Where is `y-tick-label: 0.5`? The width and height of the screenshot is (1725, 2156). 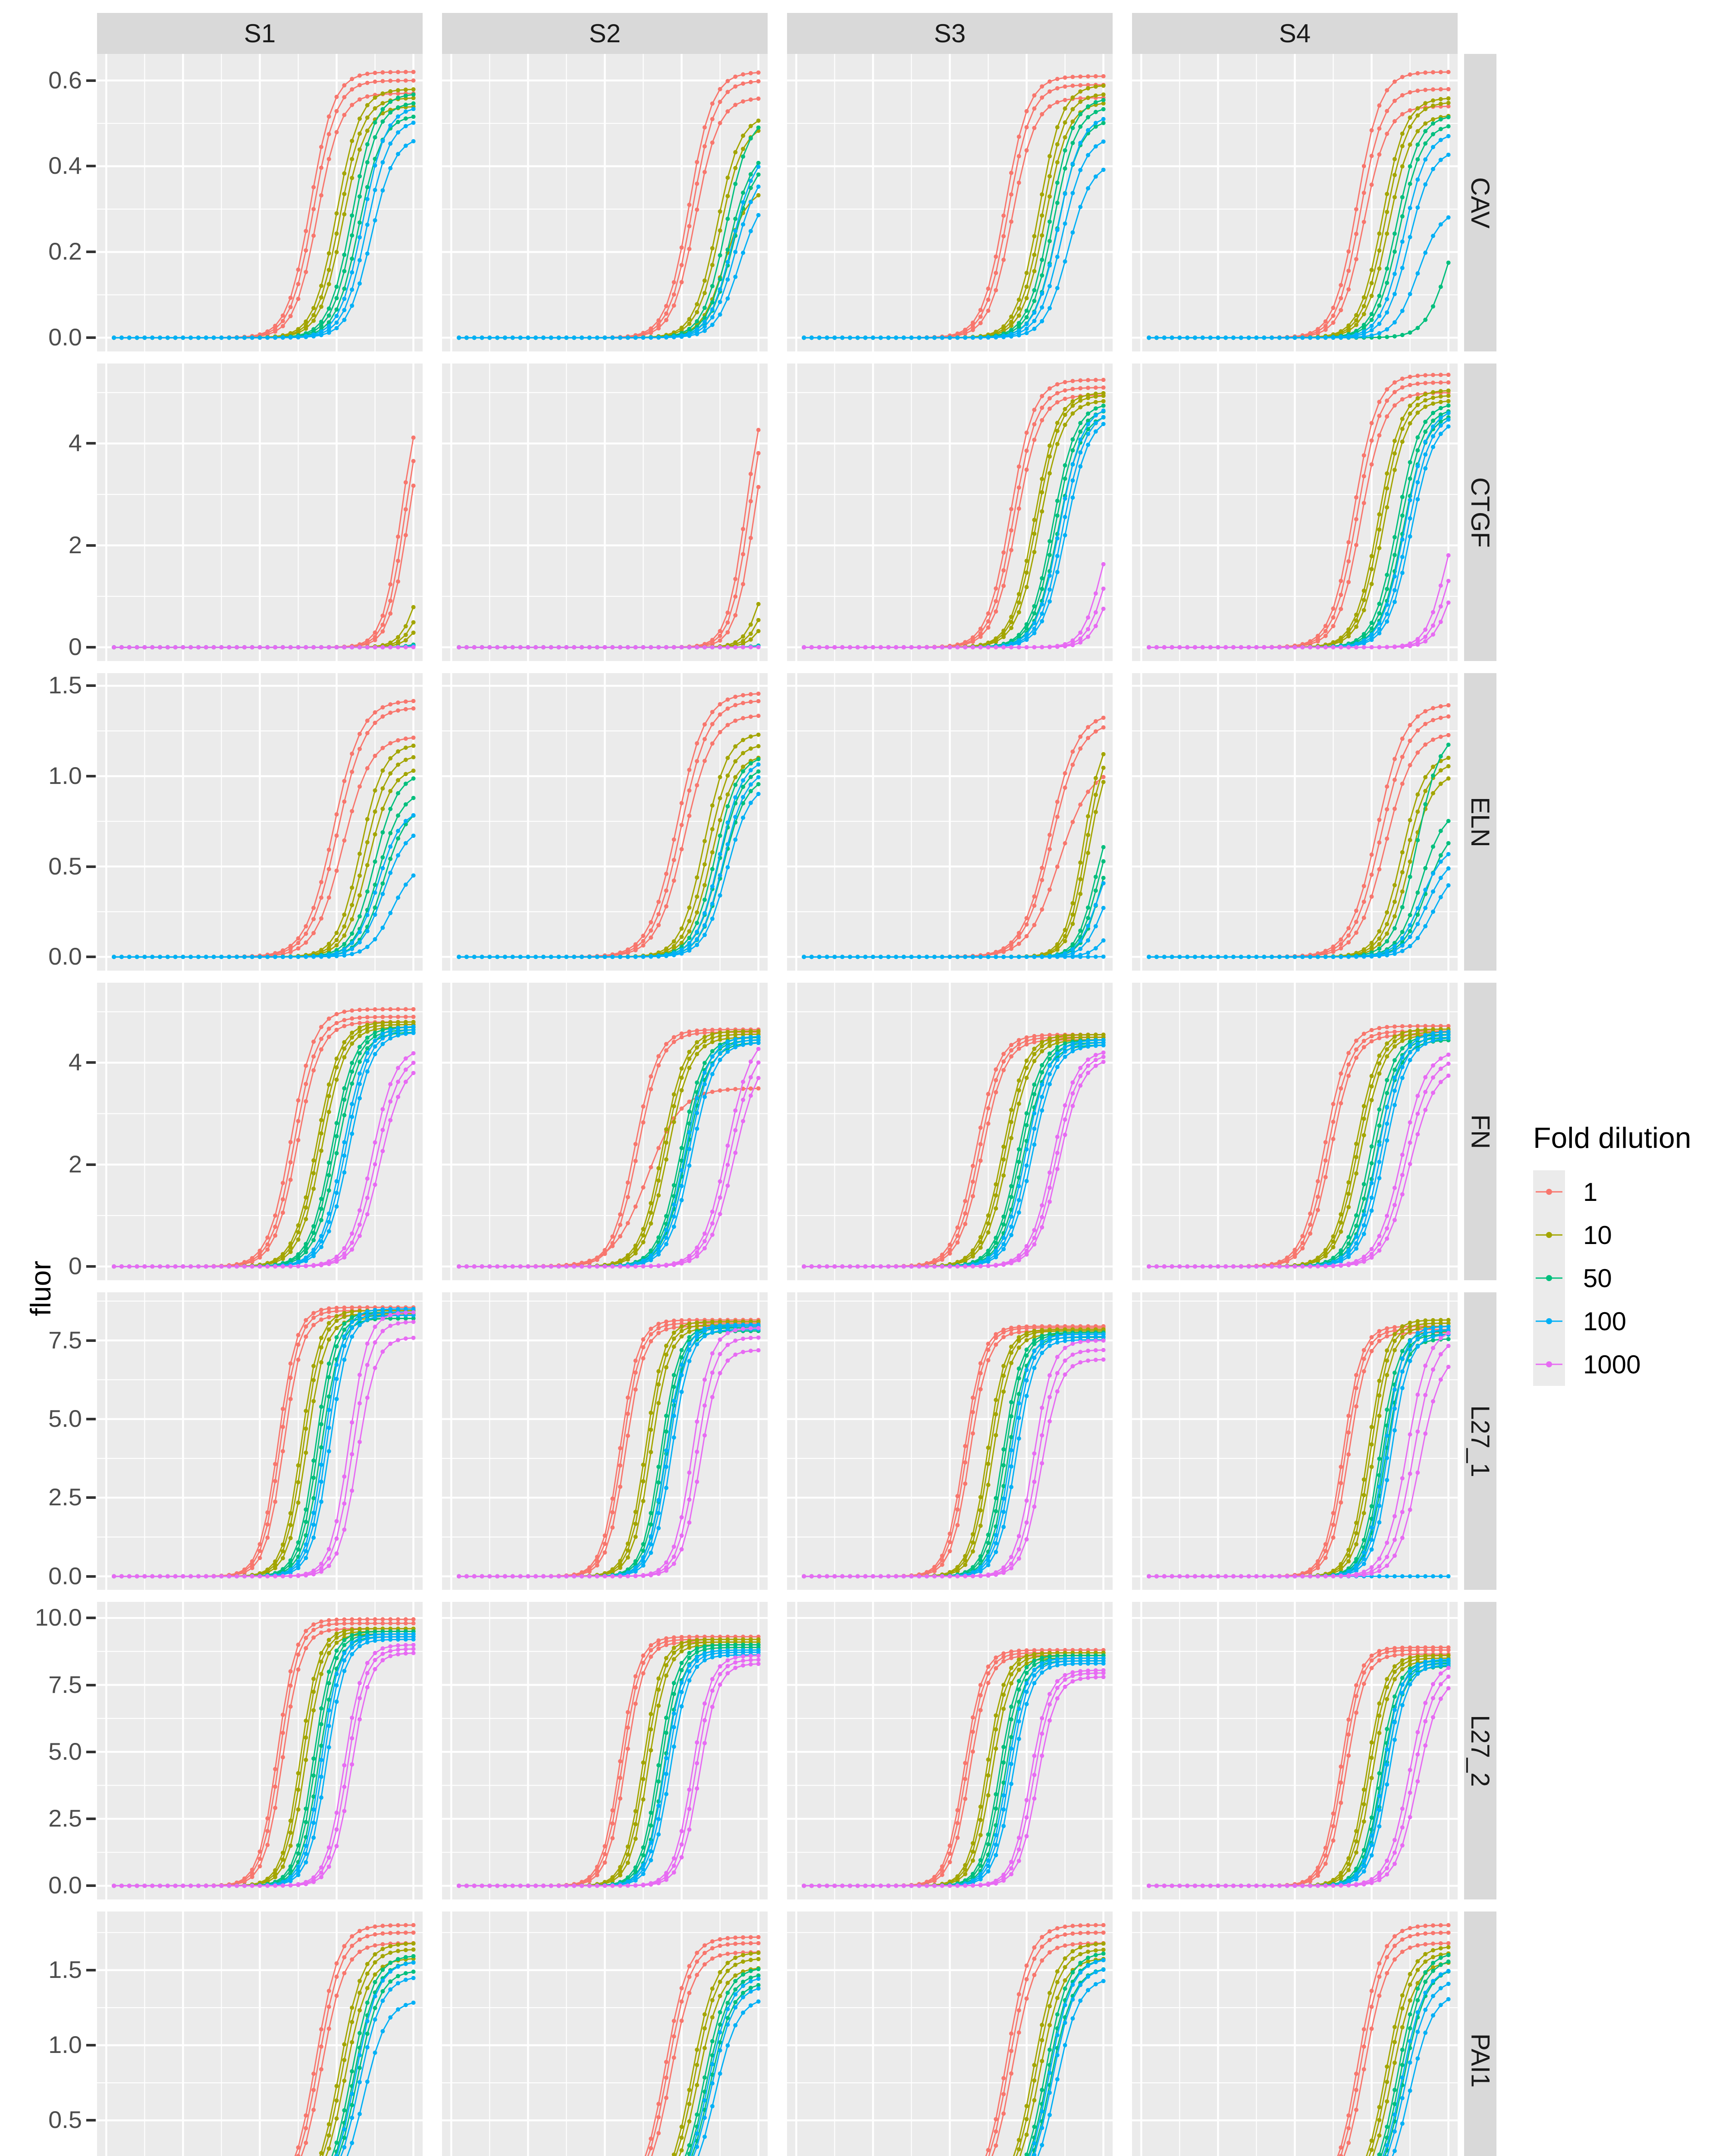
y-tick-label: 0.5 is located at coordinates (65, 2120).